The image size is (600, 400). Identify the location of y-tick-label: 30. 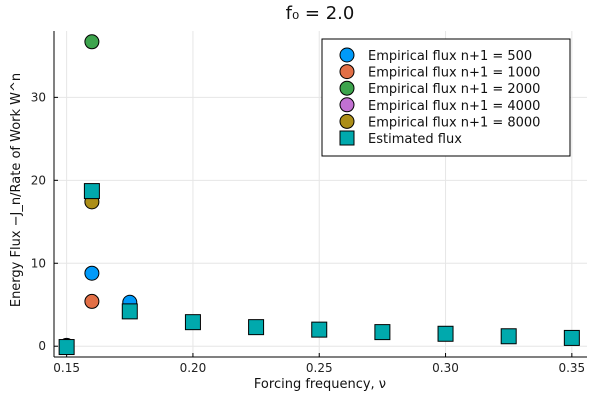
(38, 97).